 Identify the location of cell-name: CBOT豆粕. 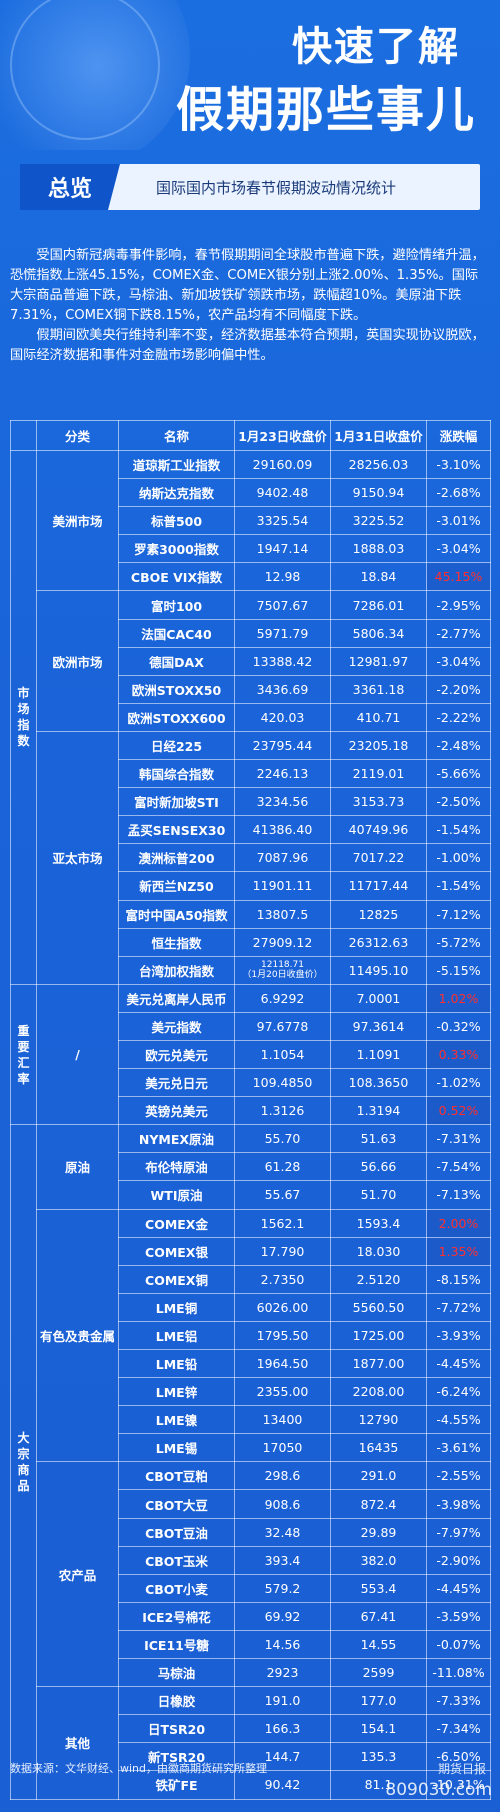
(176, 1476).